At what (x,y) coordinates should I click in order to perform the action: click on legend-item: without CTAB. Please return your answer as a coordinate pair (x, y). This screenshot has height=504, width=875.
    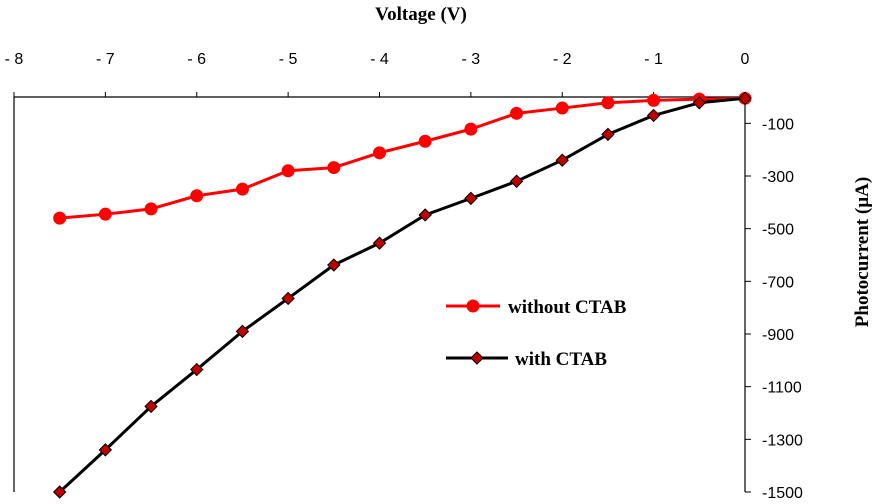
    Looking at the image, I should click on (536, 307).